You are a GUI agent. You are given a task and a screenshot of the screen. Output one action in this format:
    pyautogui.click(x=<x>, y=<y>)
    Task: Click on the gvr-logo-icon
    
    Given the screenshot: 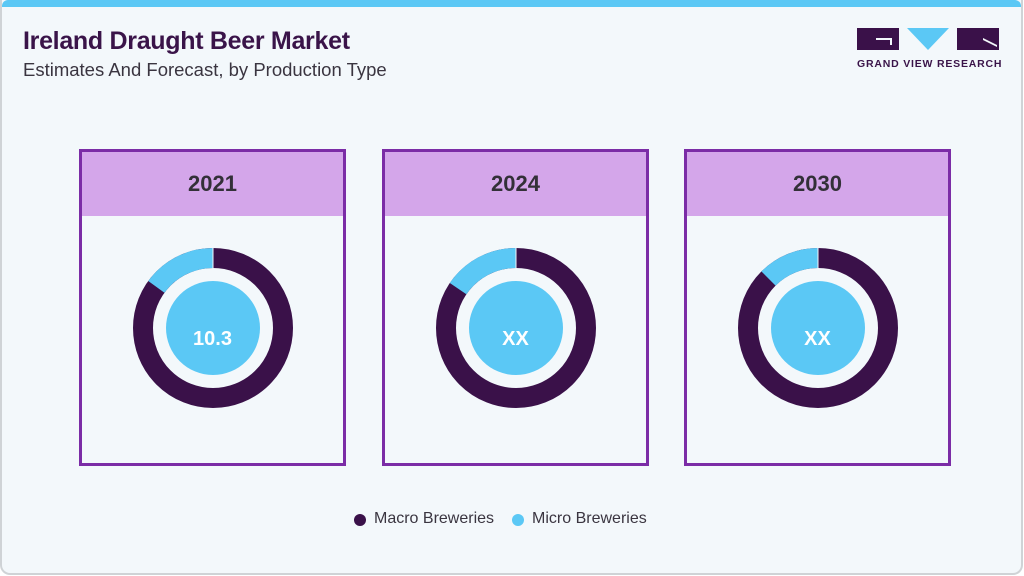 What is the action you would take?
    pyautogui.click(x=928, y=39)
    